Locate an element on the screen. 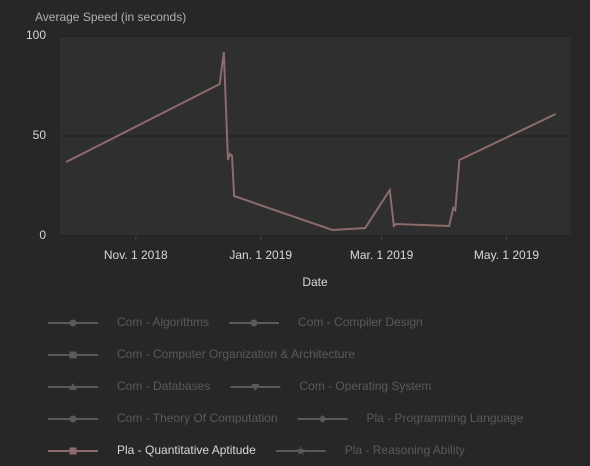 The image size is (590, 466). legend-label: Com - Algorithms is located at coordinates (163, 322).